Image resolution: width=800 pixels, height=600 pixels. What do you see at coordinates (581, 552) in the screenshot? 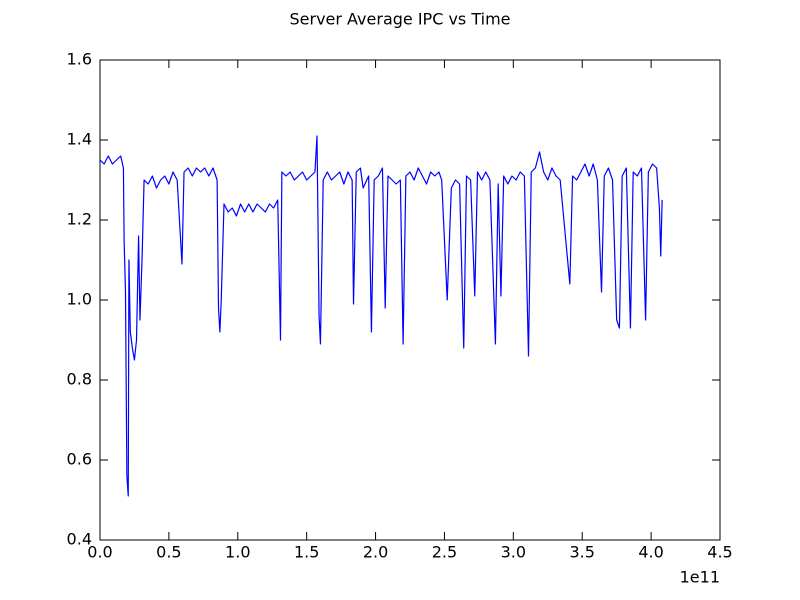
I see `x-tick-label: 3.5` at bounding box center [581, 552].